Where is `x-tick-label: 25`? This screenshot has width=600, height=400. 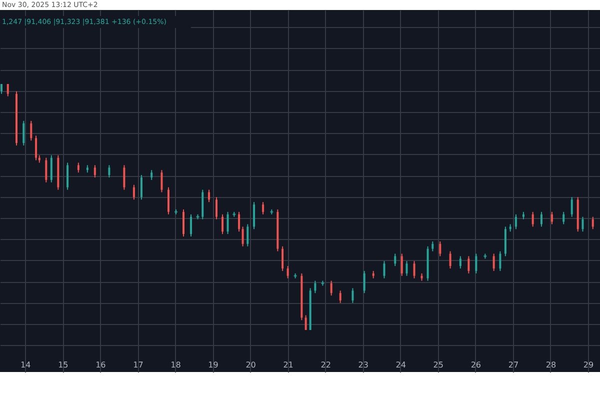
x-tick-label: 25 is located at coordinates (438, 365).